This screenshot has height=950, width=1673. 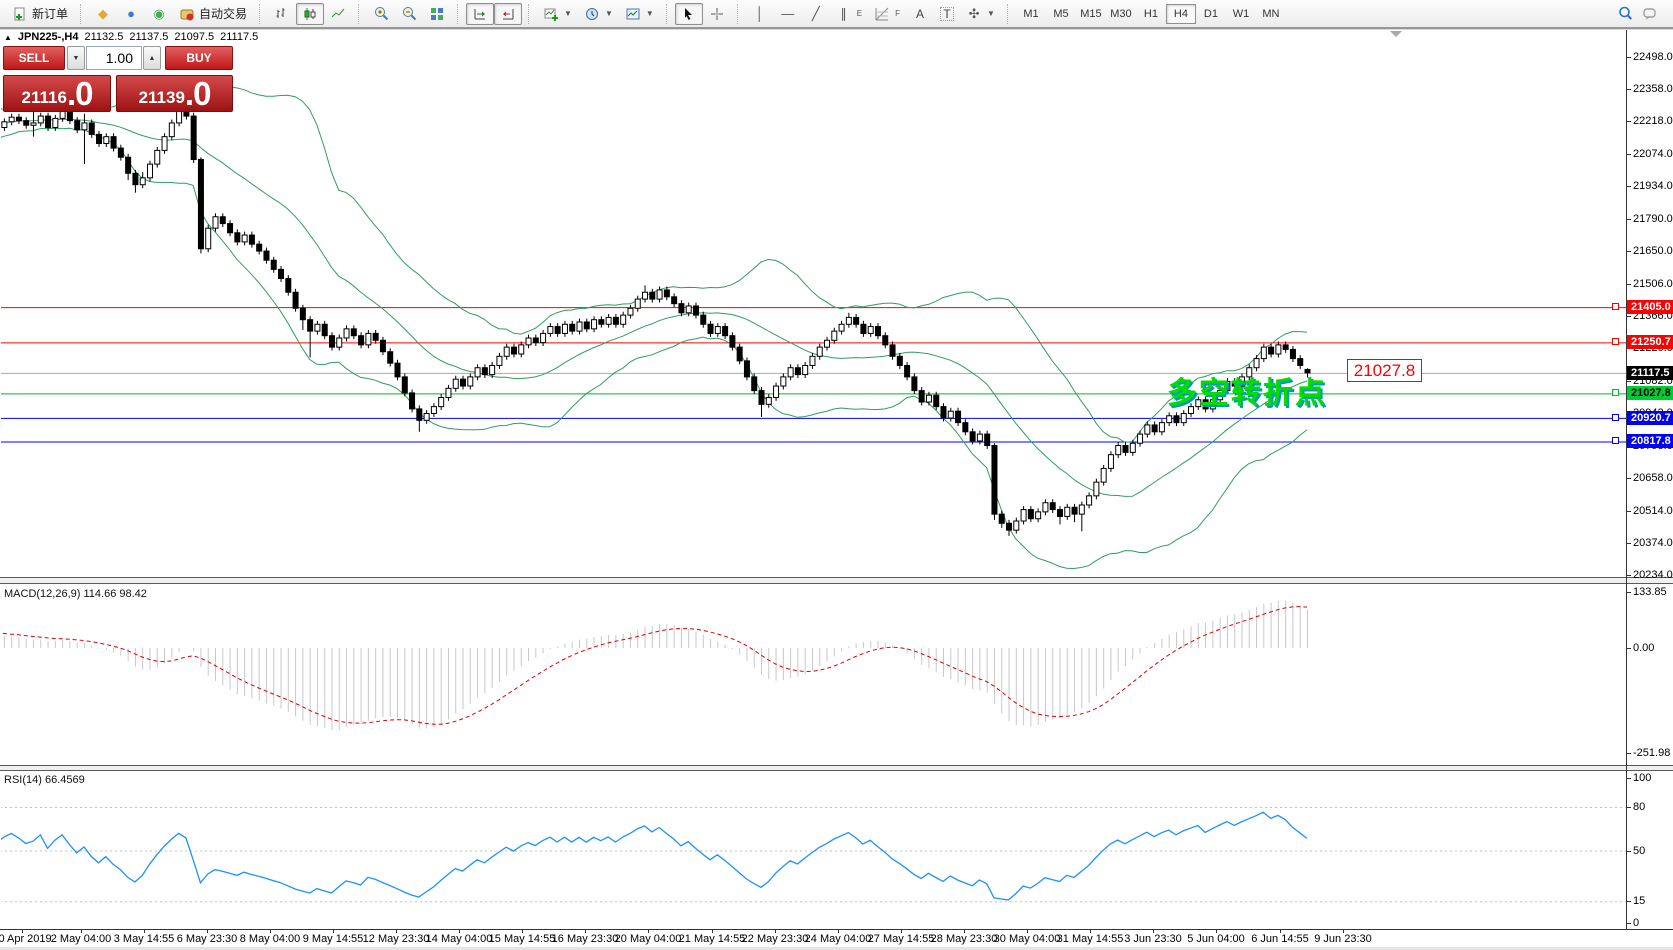 What do you see at coordinates (1652, 753) in the screenshot?
I see `macd-axis-label: -251.98` at bounding box center [1652, 753].